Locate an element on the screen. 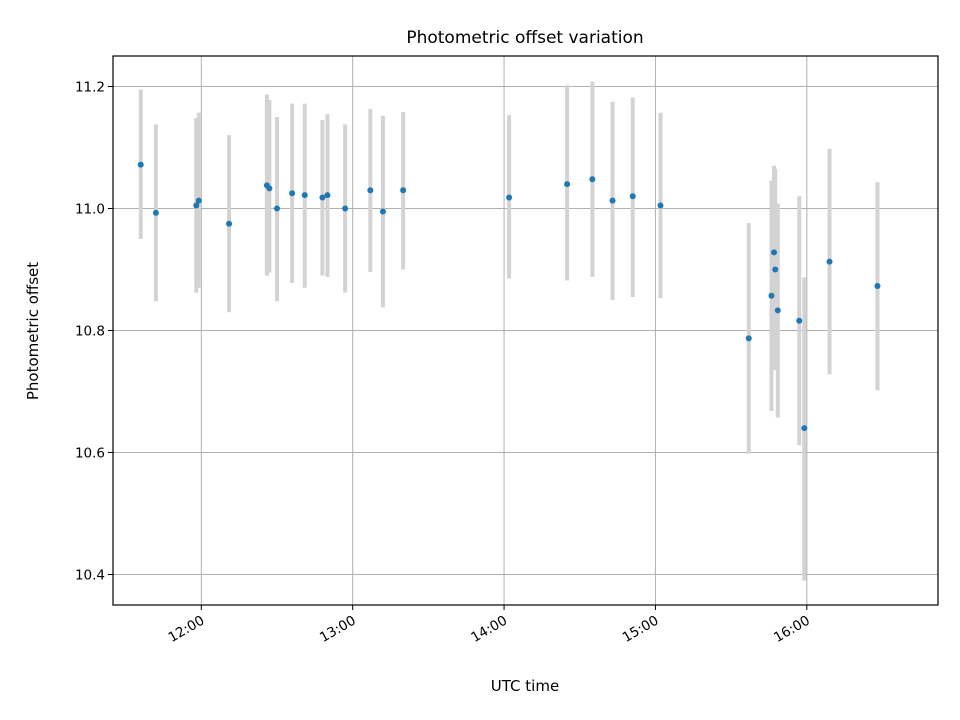  y-tick-label: 10.6 is located at coordinates (90, 454).